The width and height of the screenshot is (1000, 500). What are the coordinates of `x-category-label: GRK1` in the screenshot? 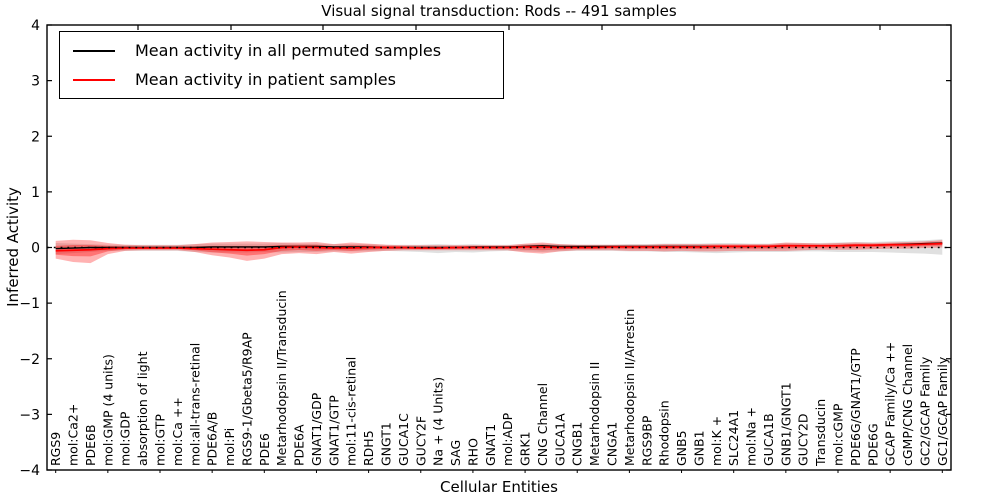 It's located at (525, 448).